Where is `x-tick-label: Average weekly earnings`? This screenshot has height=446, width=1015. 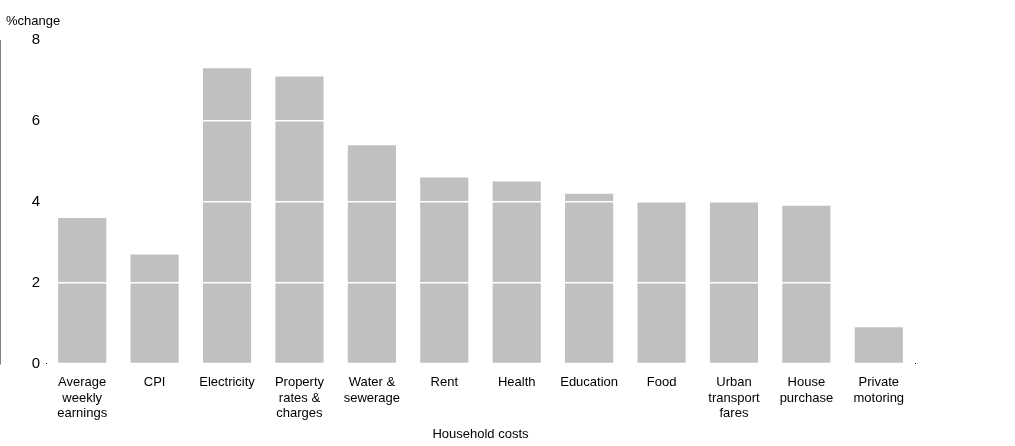 x-tick-label: Average weekly earnings is located at coordinates (82, 397).